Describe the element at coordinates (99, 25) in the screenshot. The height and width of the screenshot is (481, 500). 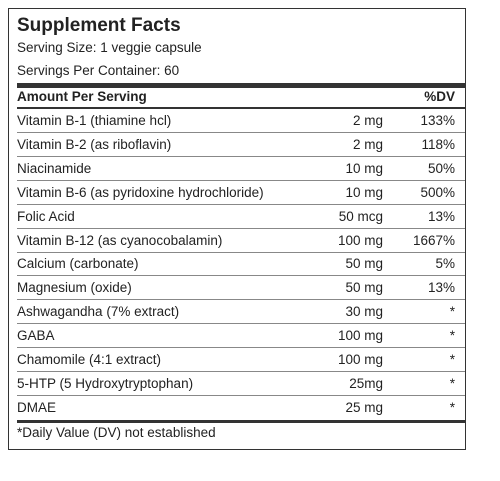
I see `title: Supplement Facts` at that location.